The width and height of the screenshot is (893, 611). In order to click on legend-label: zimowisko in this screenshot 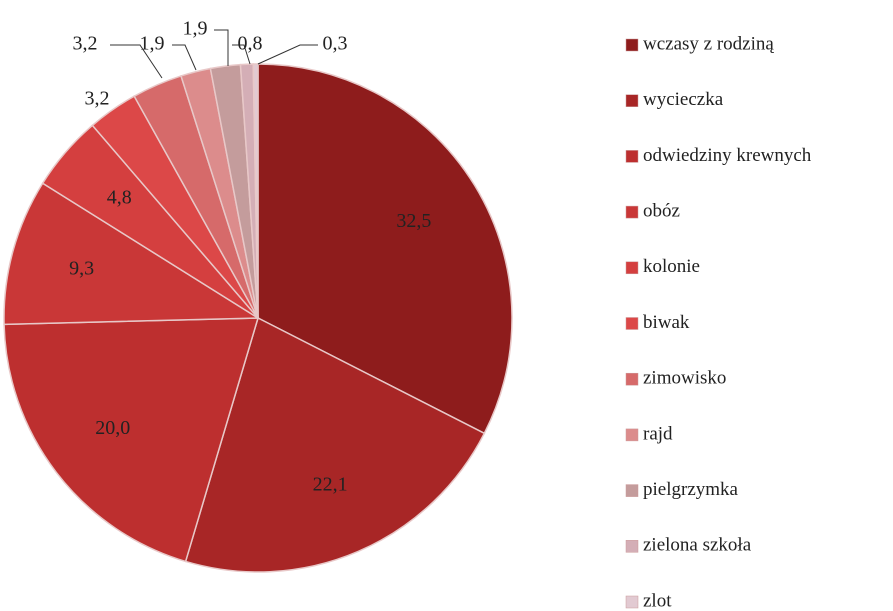, I will do `click(684, 378)`.